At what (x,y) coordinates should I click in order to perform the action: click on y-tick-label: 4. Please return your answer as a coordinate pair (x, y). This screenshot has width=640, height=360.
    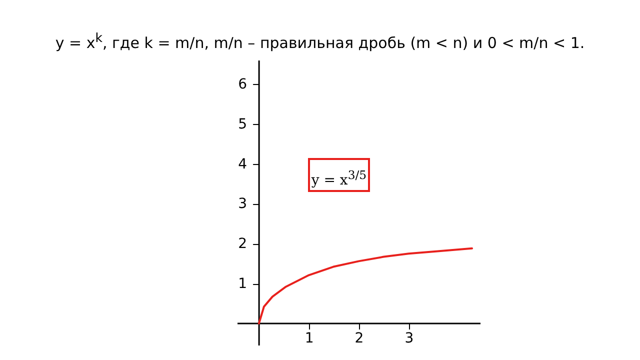
    Looking at the image, I should click on (243, 164).